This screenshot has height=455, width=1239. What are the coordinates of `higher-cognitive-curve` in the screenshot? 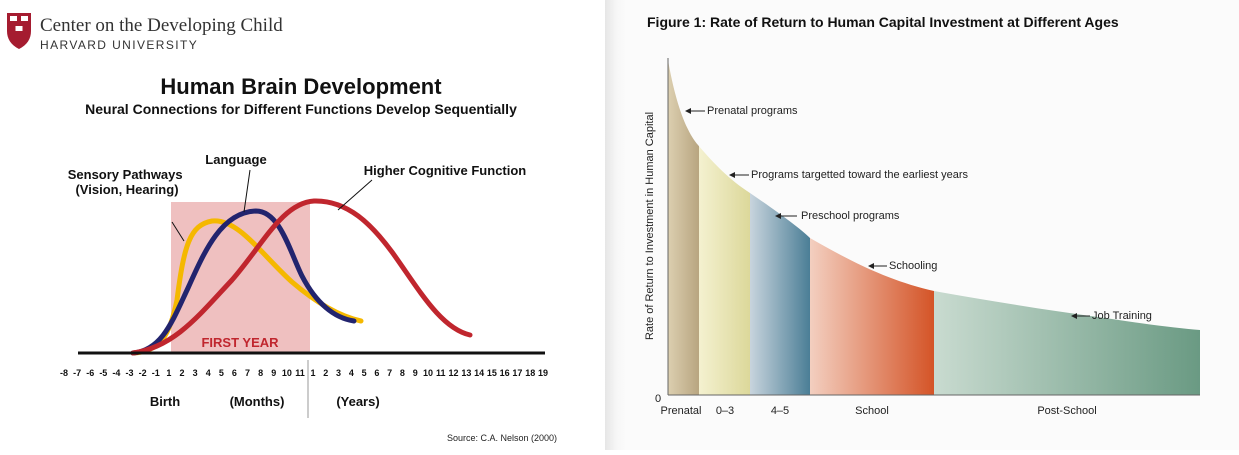 It's located at (301, 277).